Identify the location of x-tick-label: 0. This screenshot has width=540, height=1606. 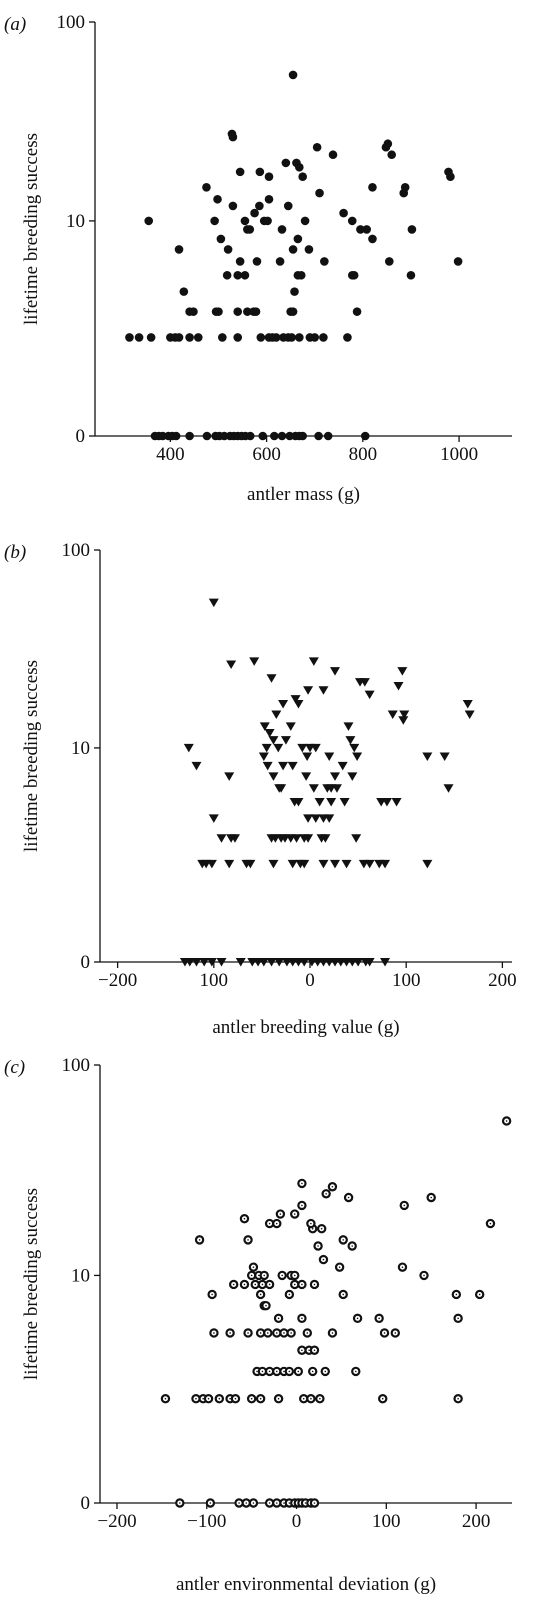
(297, 1521).